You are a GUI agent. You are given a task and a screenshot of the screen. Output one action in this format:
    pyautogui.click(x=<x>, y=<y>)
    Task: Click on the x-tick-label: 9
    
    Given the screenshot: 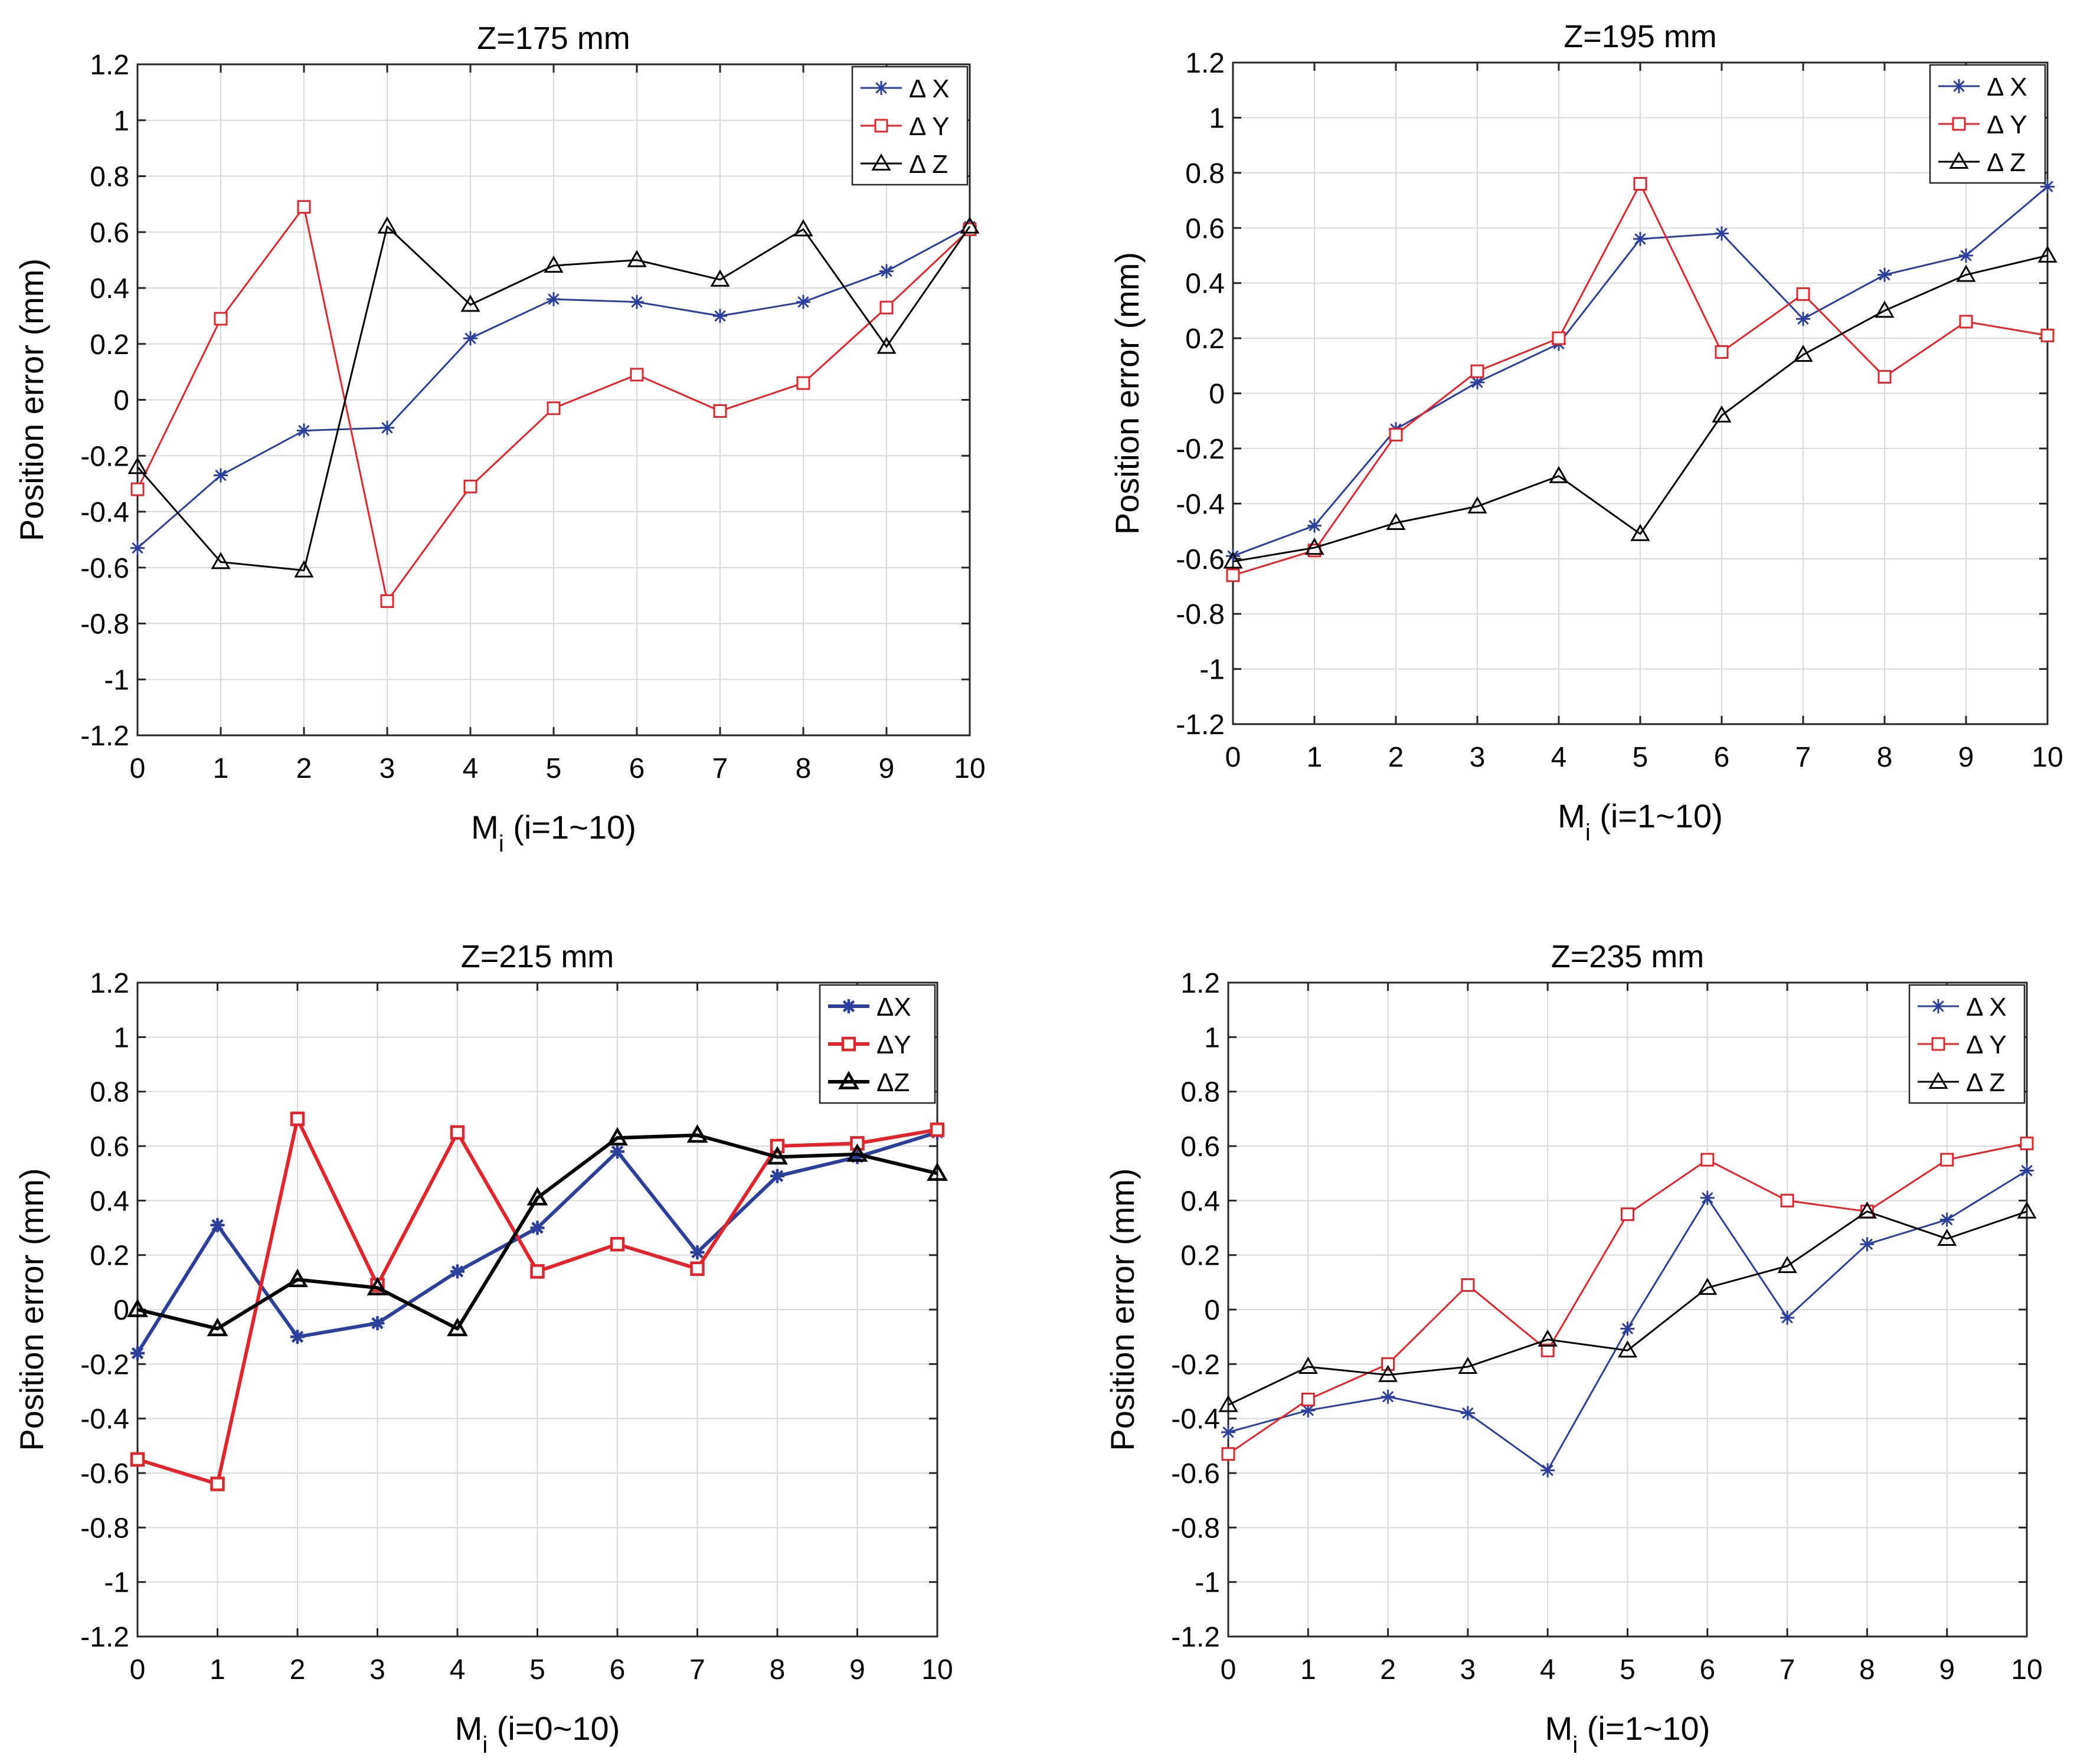 What is the action you would take?
    pyautogui.click(x=1966, y=757)
    